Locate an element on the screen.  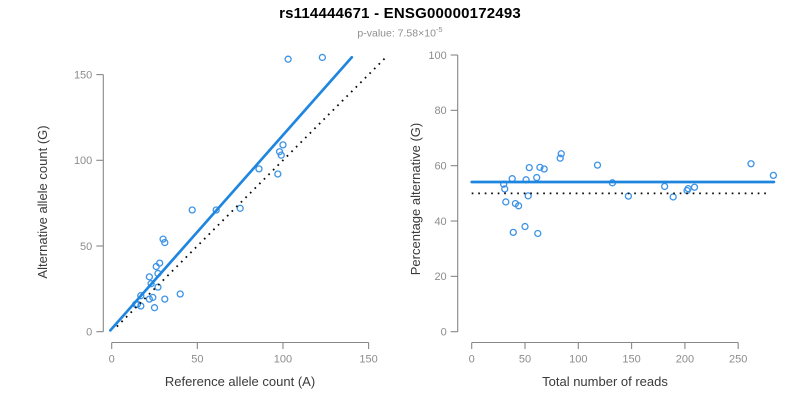
x-axis-title: Reference allele count (A) is located at coordinates (240, 381).